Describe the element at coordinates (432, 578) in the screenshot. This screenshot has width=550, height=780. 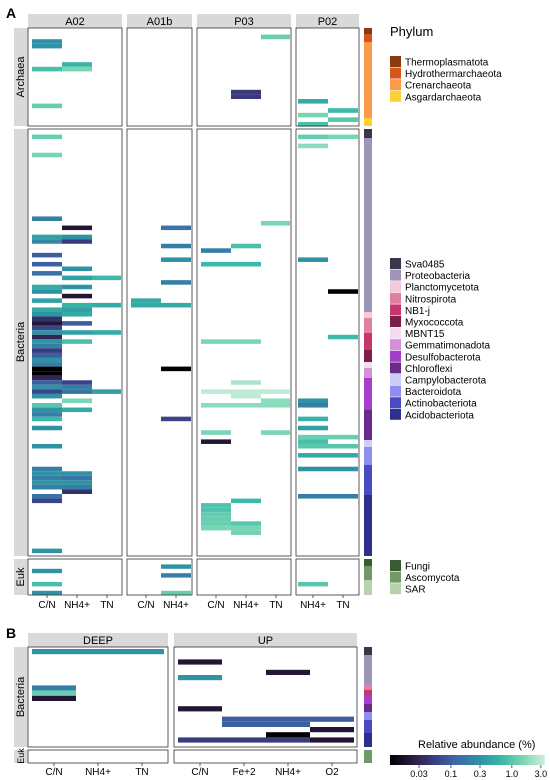
I see `legend-label: Ascomycota` at that location.